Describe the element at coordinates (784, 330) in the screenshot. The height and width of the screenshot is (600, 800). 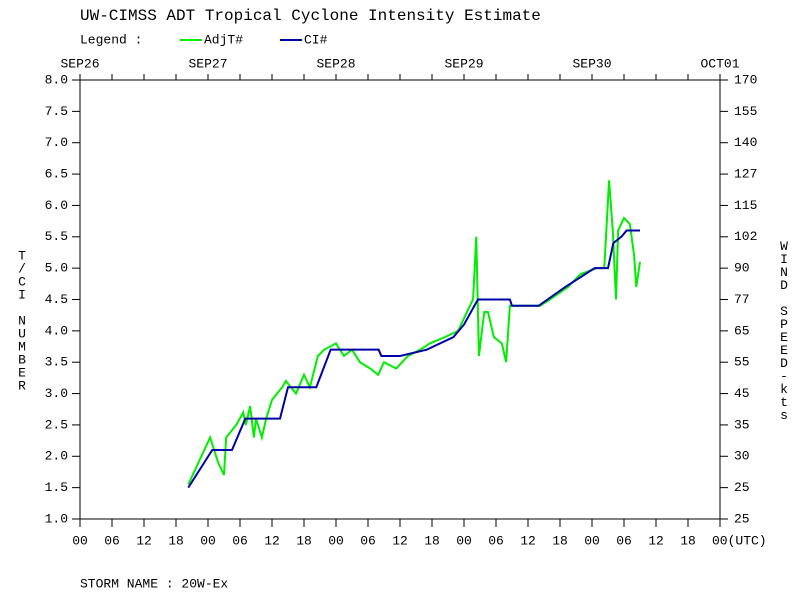
I see `y2-axis-label: WIND SPEED-kts` at that location.